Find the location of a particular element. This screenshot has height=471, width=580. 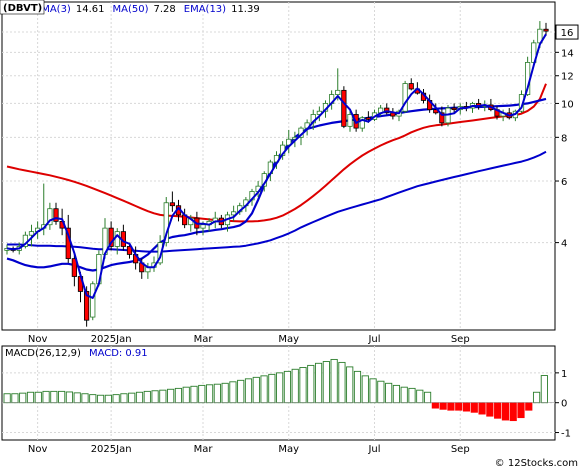

symbol-badge-text: (DBVT) is located at coordinates (22, 8).